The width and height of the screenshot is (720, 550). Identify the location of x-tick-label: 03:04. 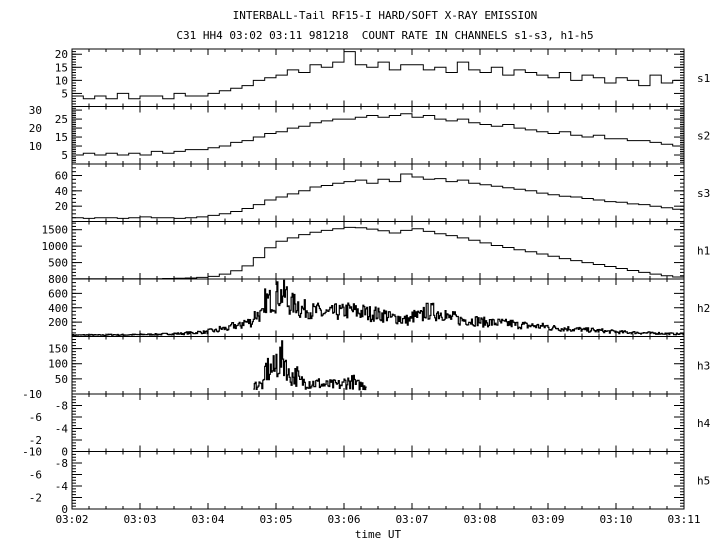
(207, 519).